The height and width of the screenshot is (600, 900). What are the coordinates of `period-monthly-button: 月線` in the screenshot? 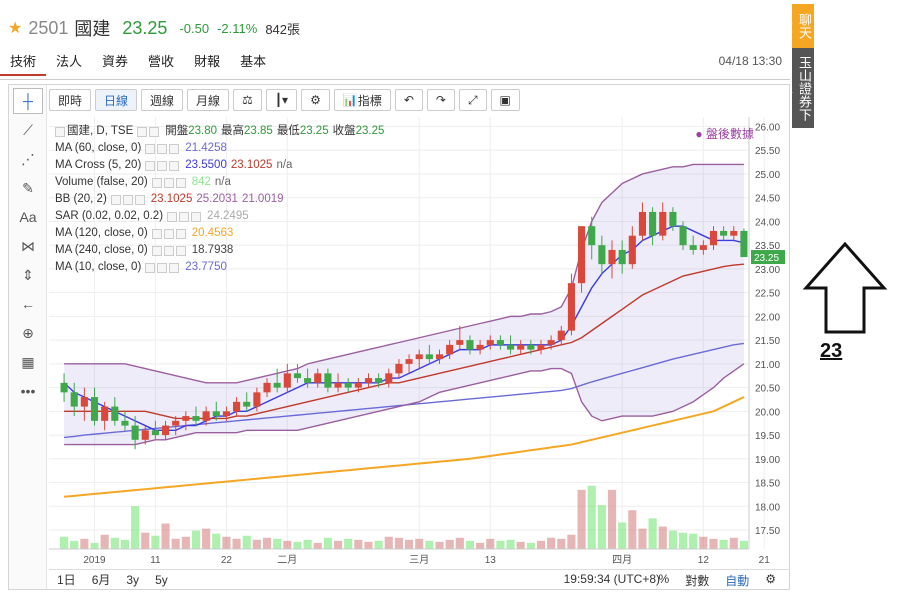 It's located at (208, 100).